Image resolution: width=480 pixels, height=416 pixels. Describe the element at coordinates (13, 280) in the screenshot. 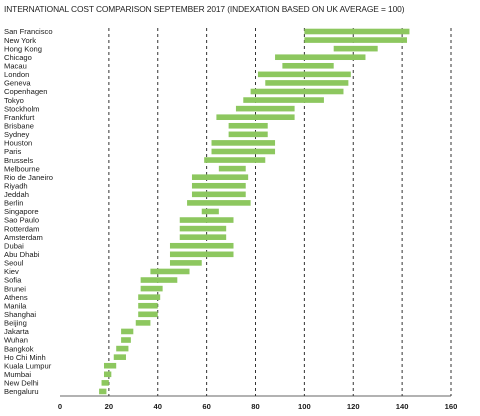

I see `city-label: Sofia` at that location.